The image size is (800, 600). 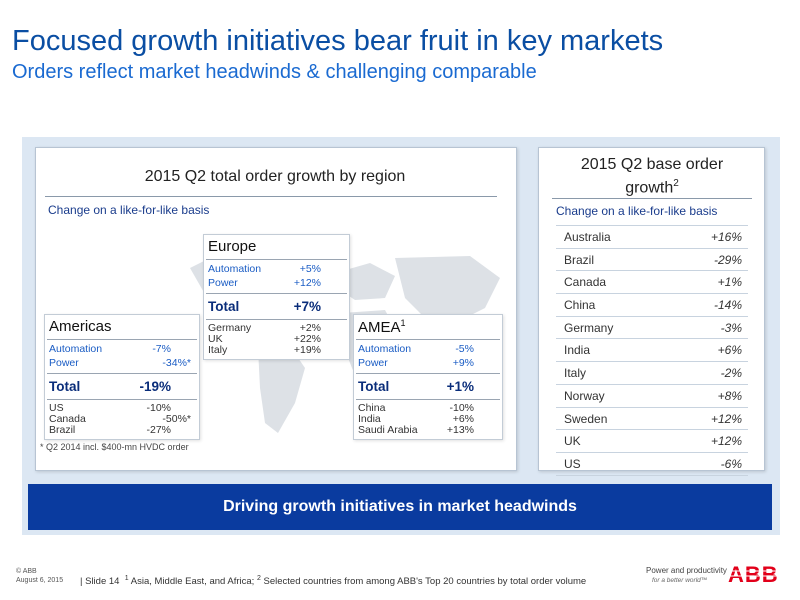 What do you see at coordinates (428, 349) in the screenshot?
I see `segment-row: Automation -5%` at bounding box center [428, 349].